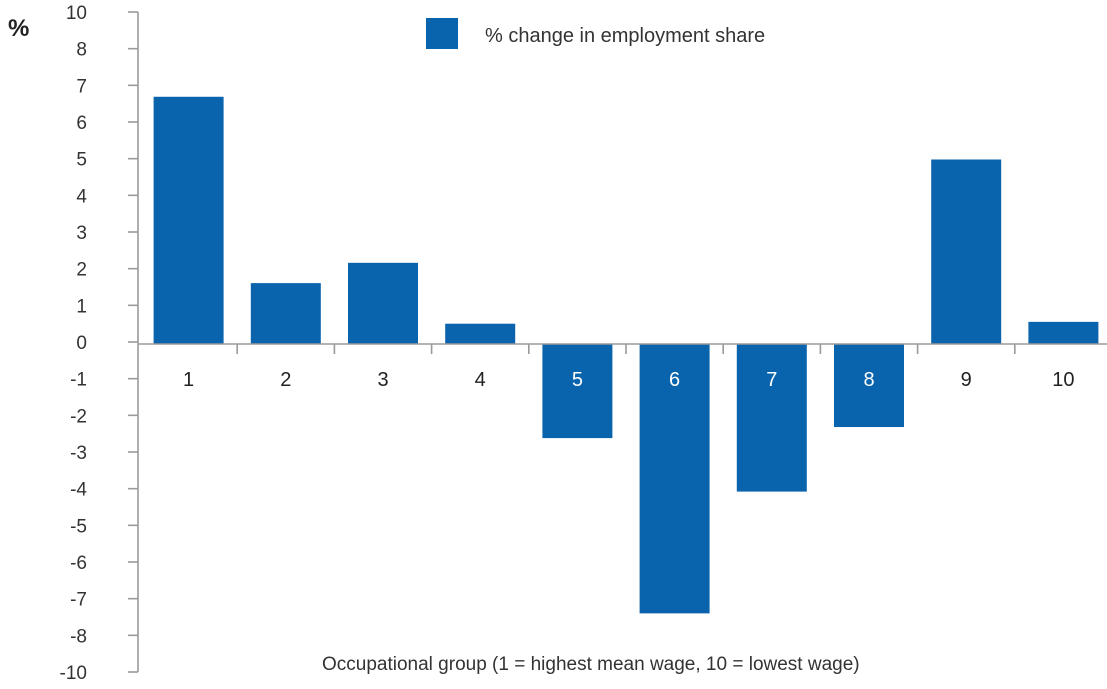 The image size is (1107, 689). Describe the element at coordinates (76, 13) in the screenshot. I see `y-tick-label: 10` at that location.